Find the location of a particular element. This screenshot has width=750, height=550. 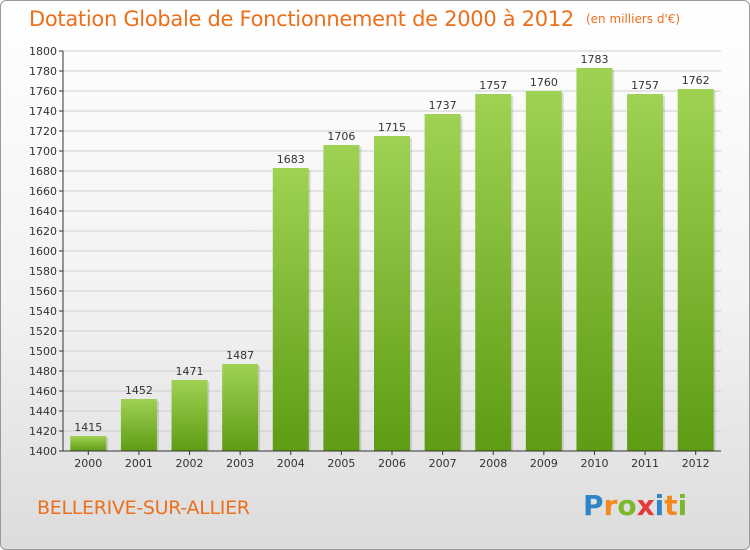

unit-note: (en milliers d'€) is located at coordinates (633, 19).